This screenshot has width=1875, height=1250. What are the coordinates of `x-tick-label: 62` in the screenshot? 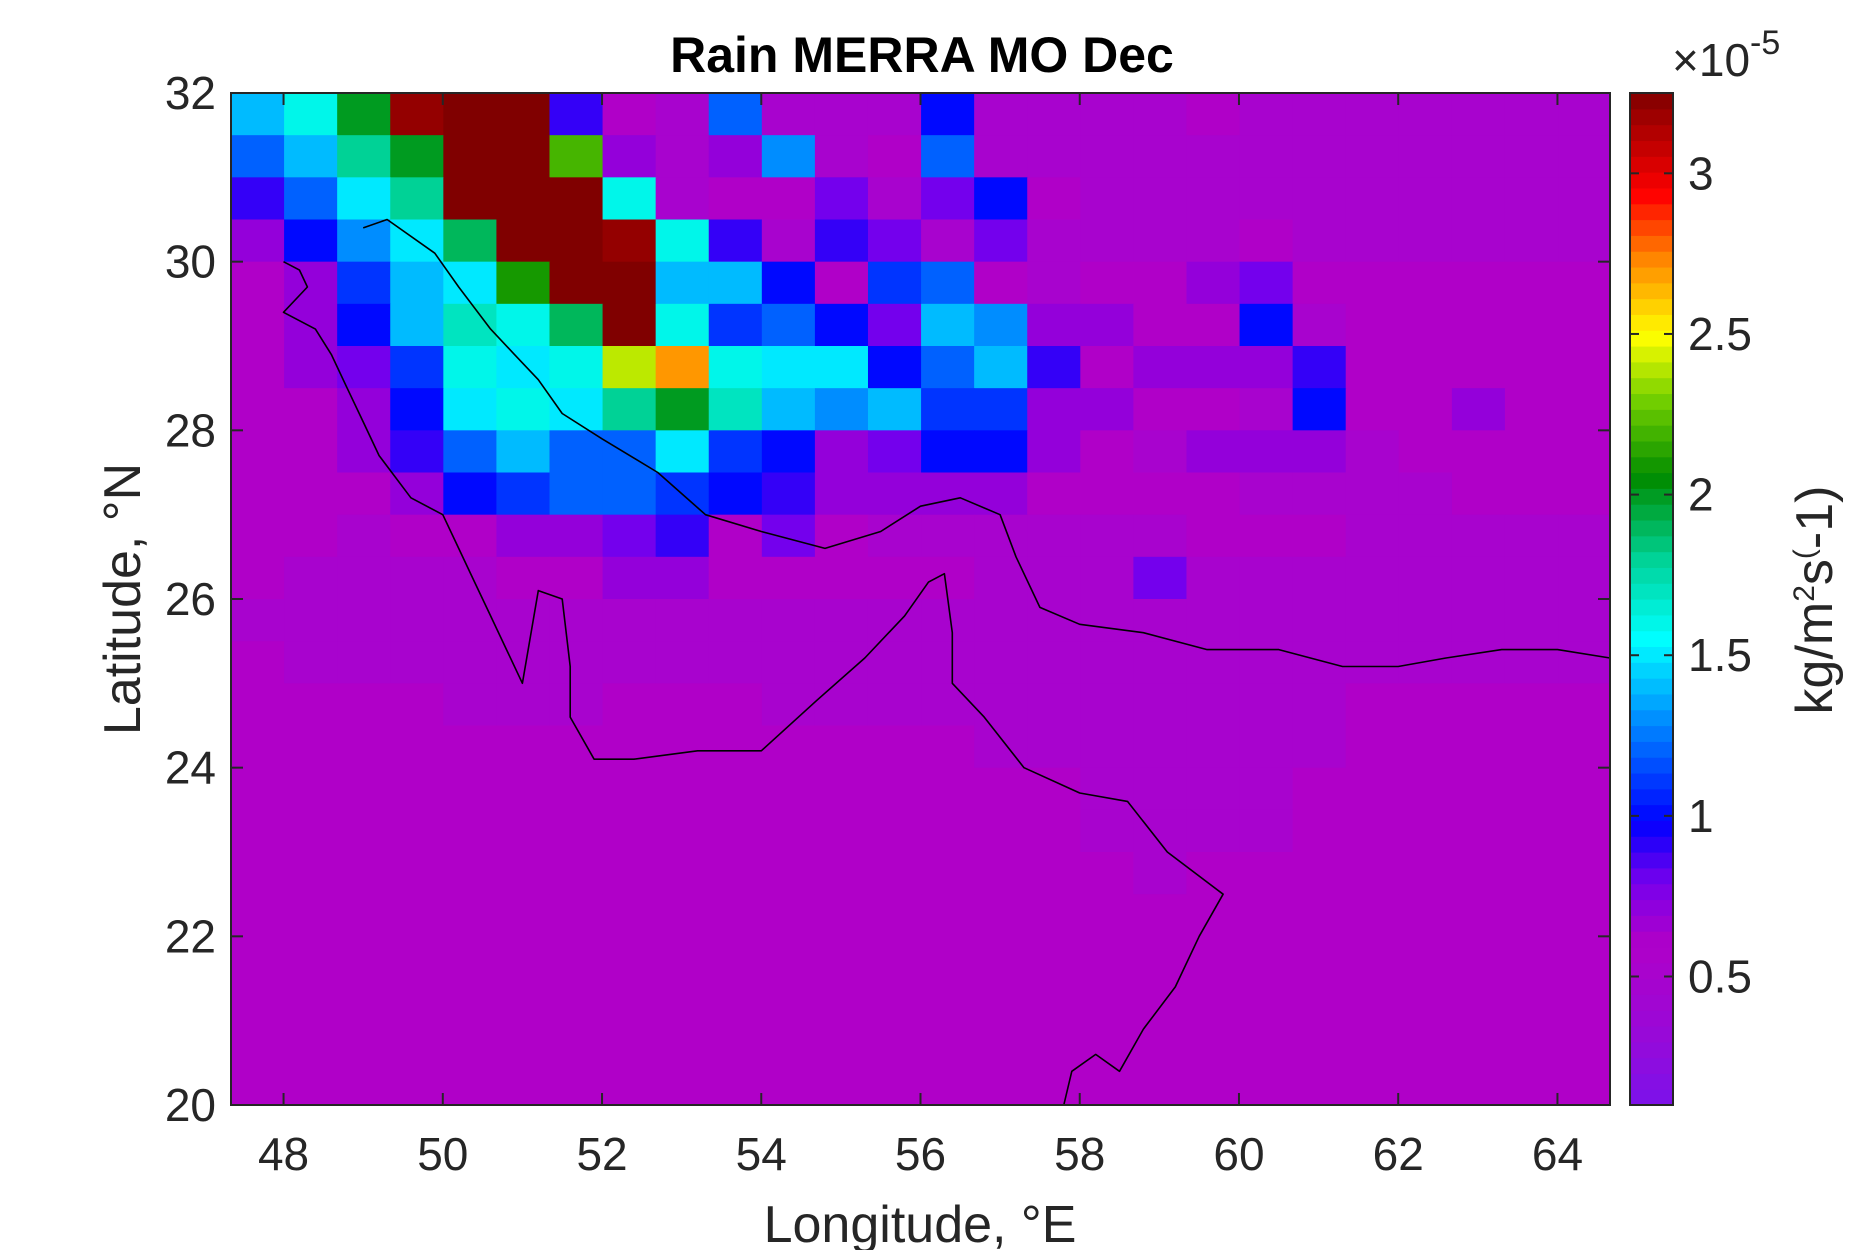 It's located at (1398, 1154).